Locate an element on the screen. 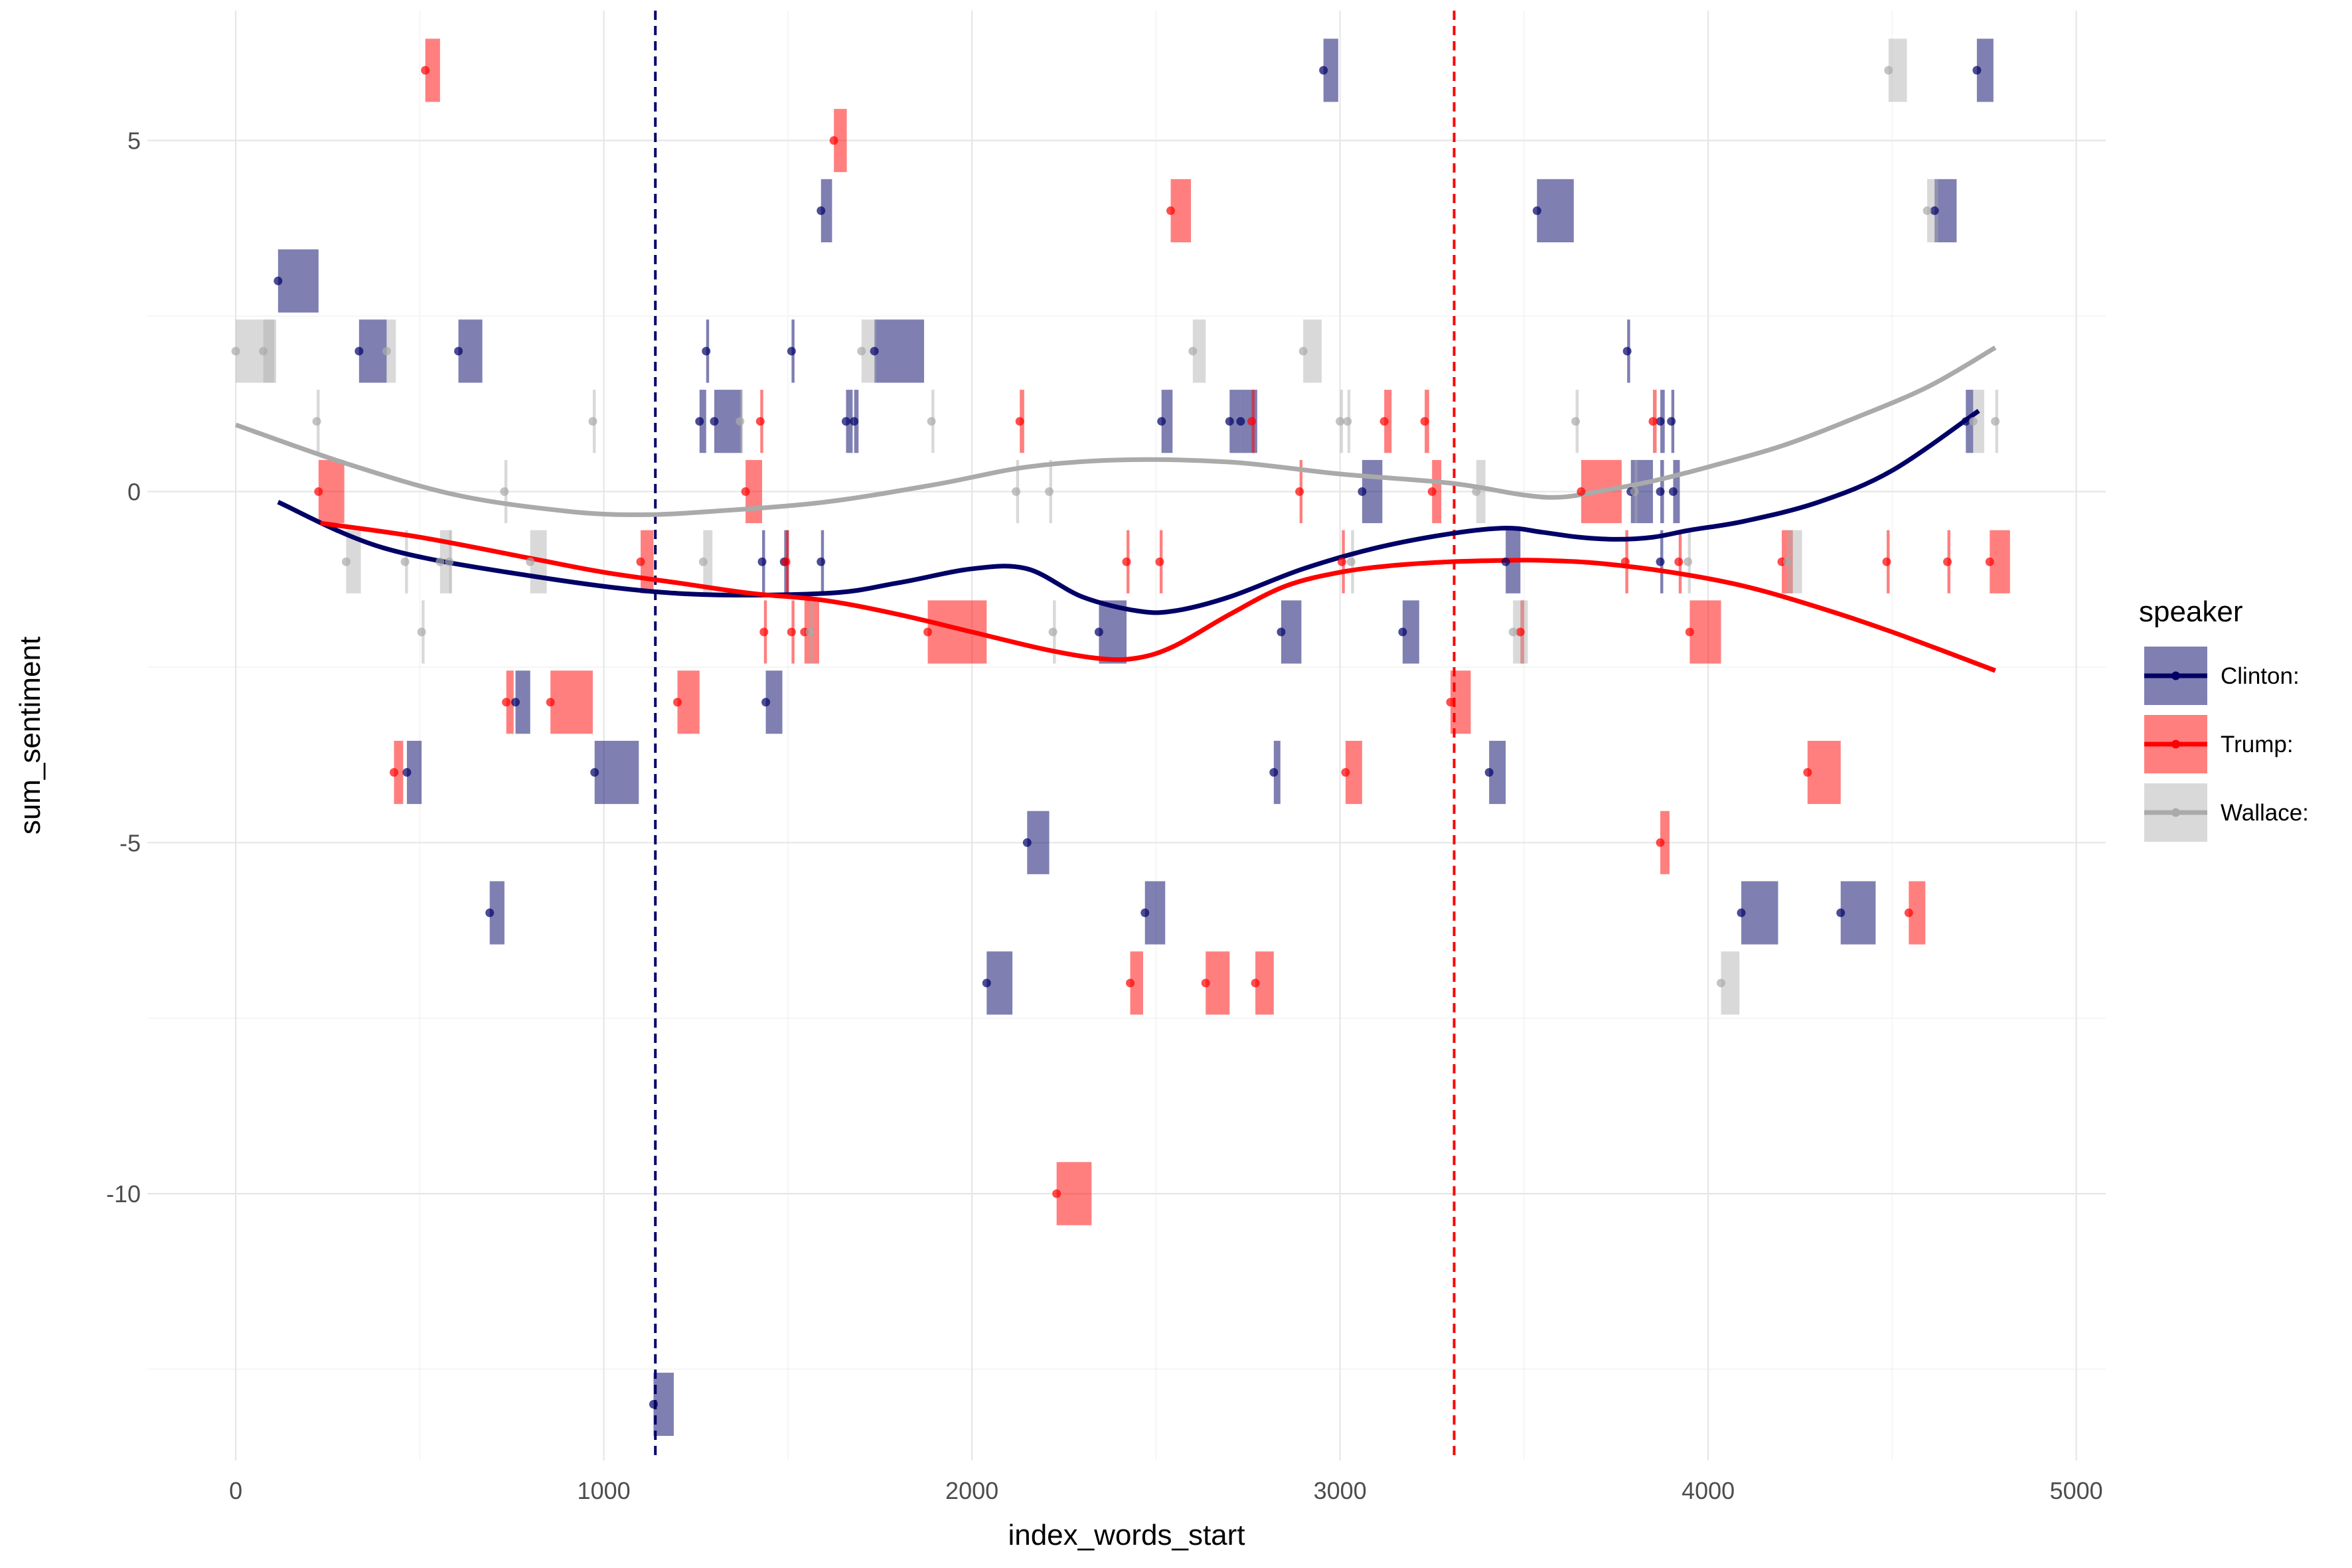  smooth-clinton is located at coordinates (1129, 512).